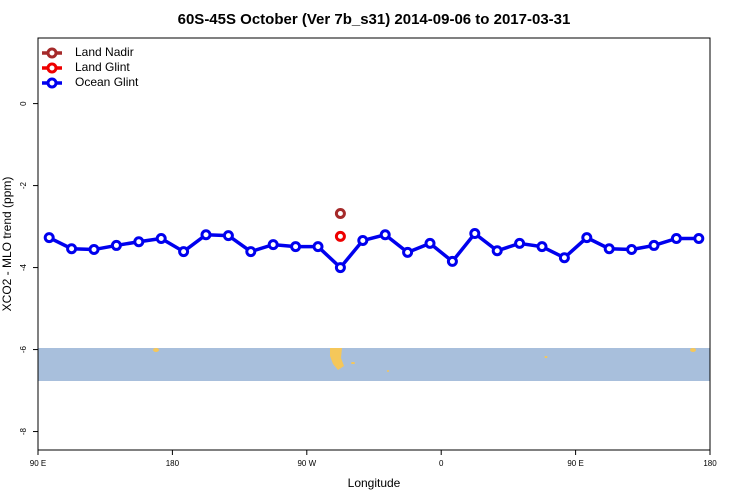 This screenshot has height=500, width=750. Describe the element at coordinates (424, 360) in the screenshot. I see `land-shapes` at that location.